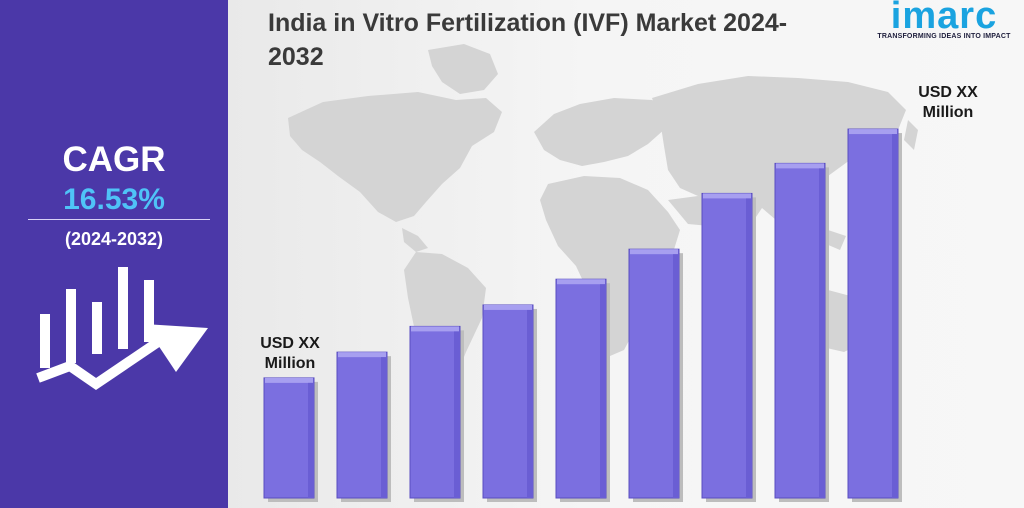 Image resolution: width=1024 pixels, height=508 pixels. Describe the element at coordinates (290, 353) in the screenshot. I see `bar-annotation-first: USD XX Million` at that location.